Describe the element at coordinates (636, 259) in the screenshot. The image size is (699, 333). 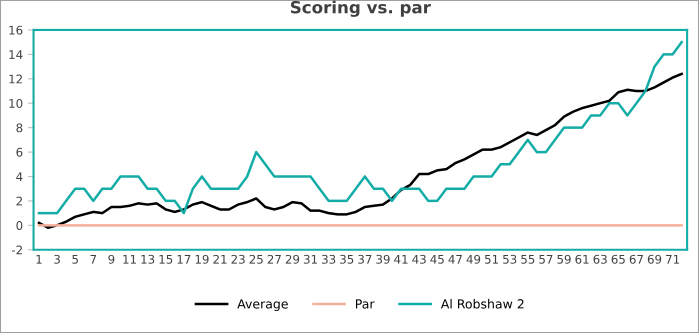
I see `x-tick-label: 67` at that location.